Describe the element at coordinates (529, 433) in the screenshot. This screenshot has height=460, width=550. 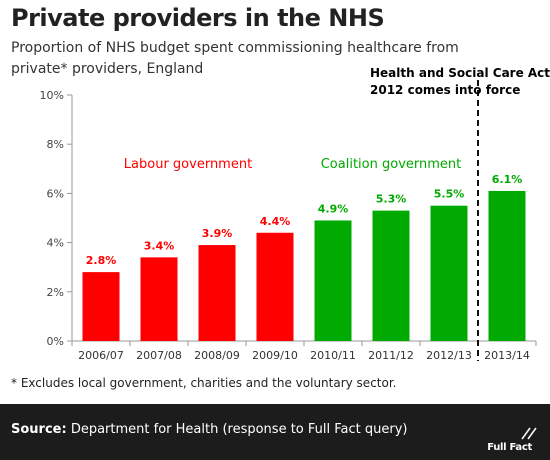
I see `logo-ticks-icon` at that location.